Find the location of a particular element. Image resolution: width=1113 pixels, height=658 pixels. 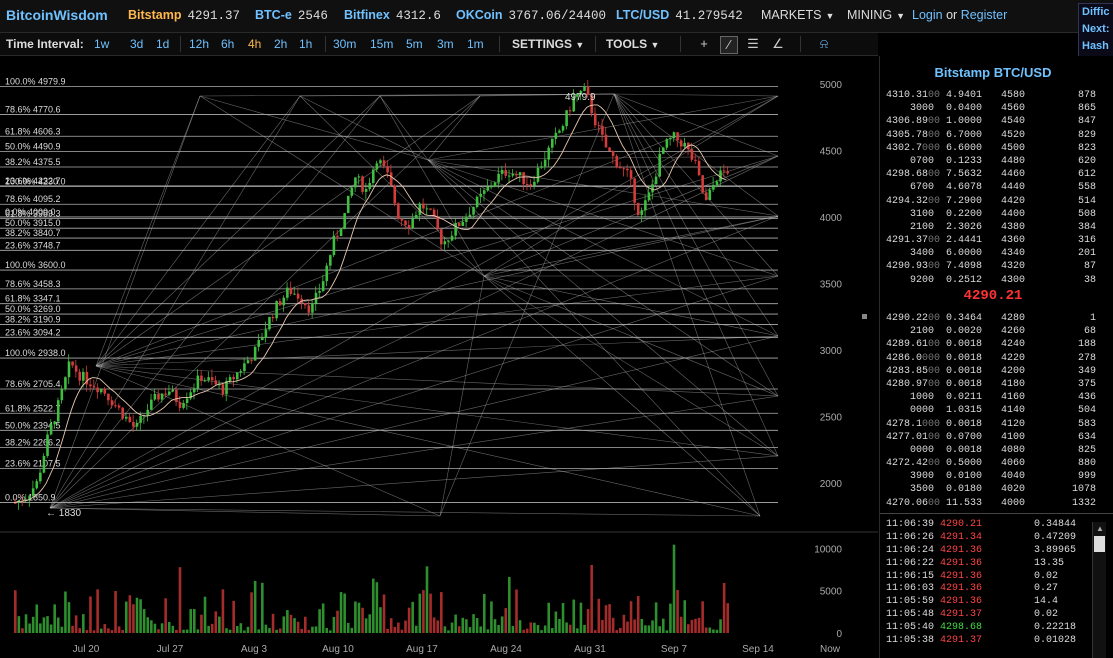

ticker-btce: BTC-e 2546 is located at coordinates (291, 15).